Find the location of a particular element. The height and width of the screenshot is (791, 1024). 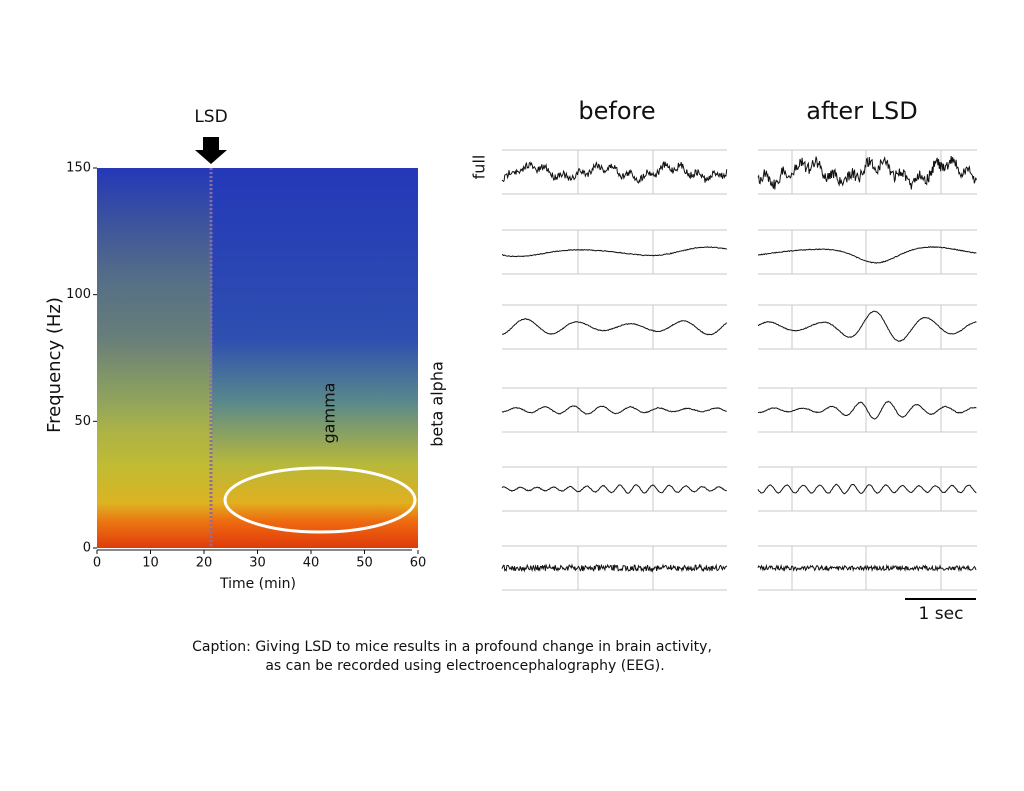

x-axis-label: Time (min) is located at coordinates (257, 584).